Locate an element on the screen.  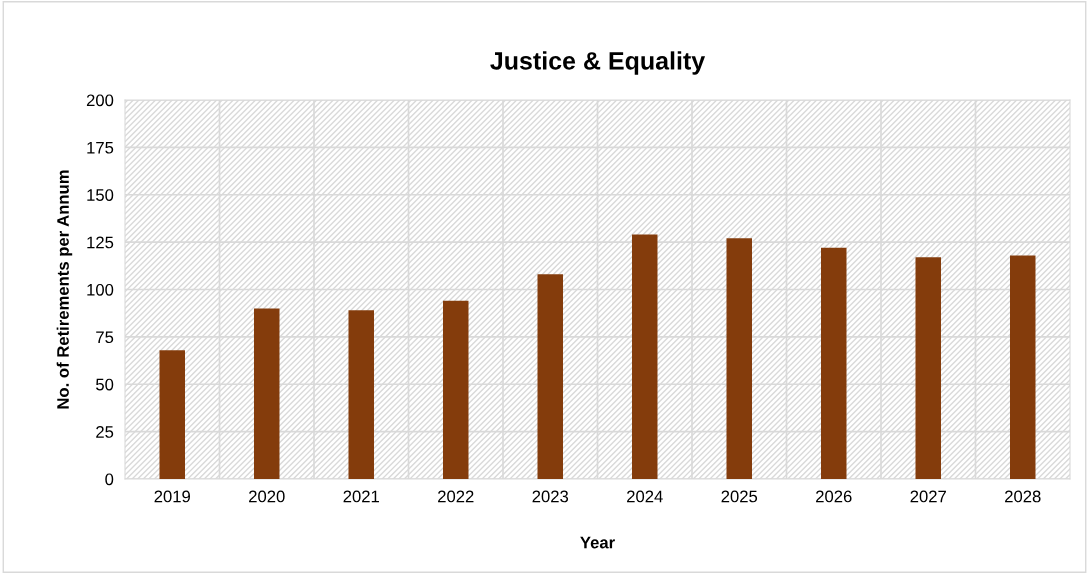
y-tick-label: 150 is located at coordinates (100, 195).